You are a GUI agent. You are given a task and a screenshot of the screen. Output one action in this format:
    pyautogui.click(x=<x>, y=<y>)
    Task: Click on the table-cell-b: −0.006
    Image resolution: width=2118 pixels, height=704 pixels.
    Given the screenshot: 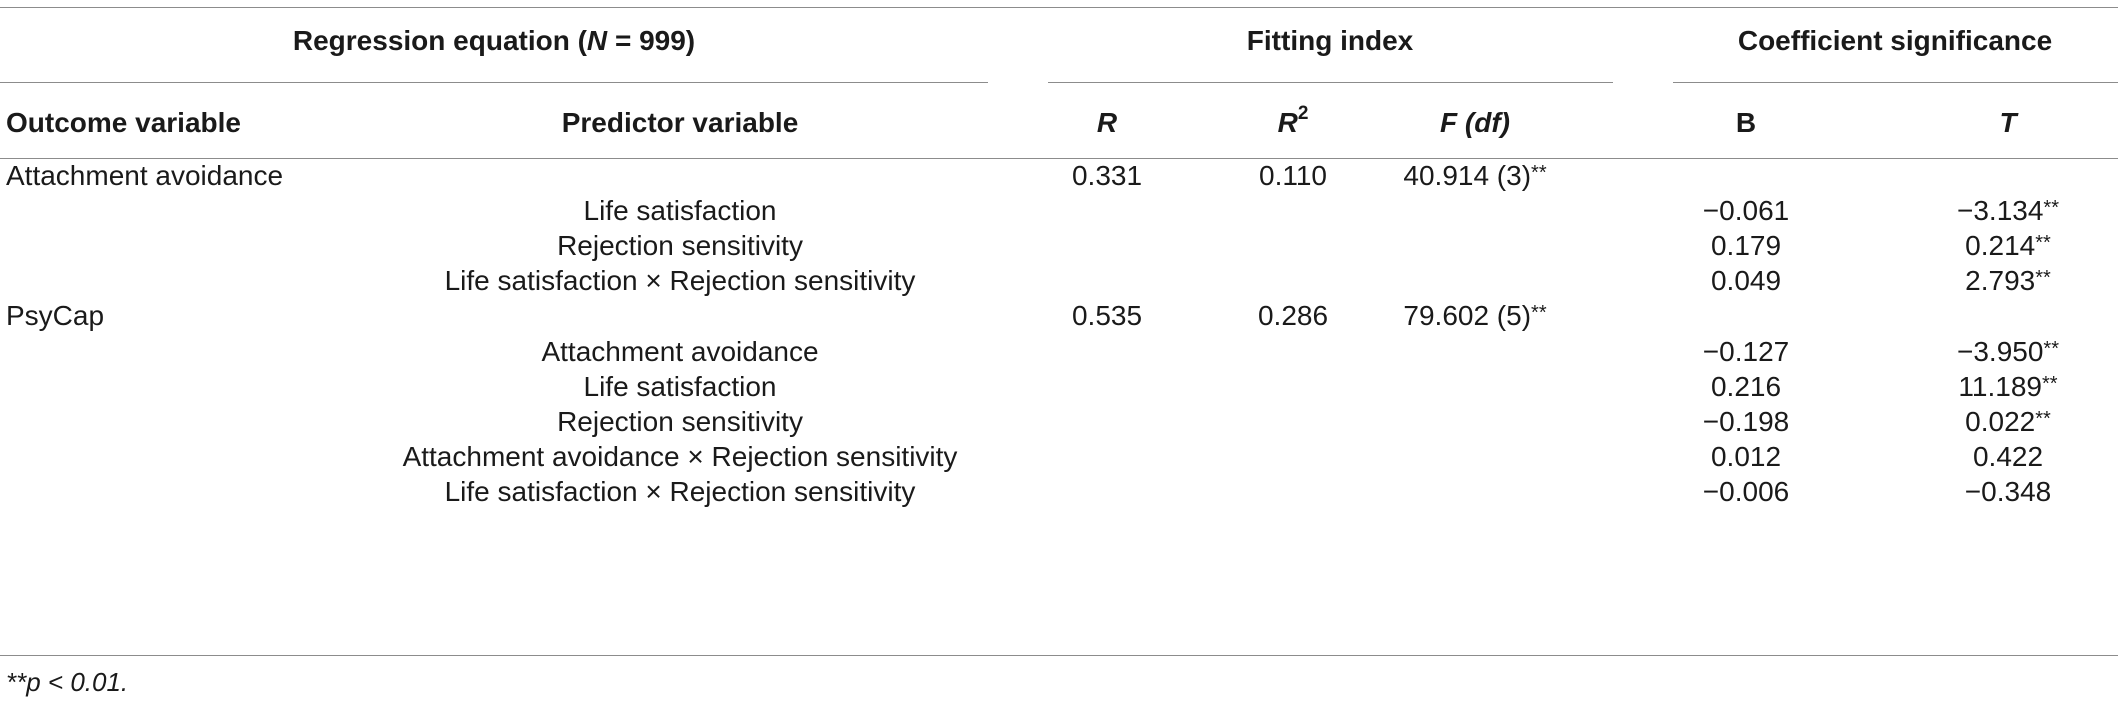 What is the action you would take?
    pyautogui.click(x=1746, y=492)
    